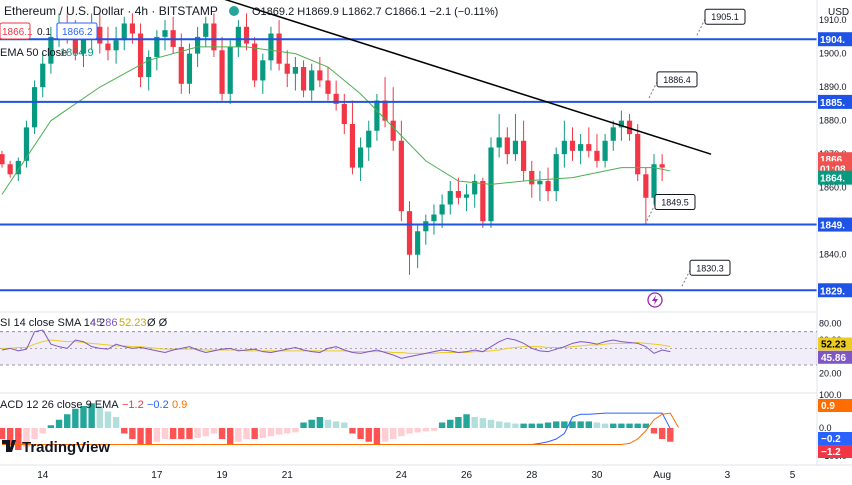  Describe the element at coordinates (56, 447) in the screenshot. I see `tradingview-logo: TradingView` at that location.